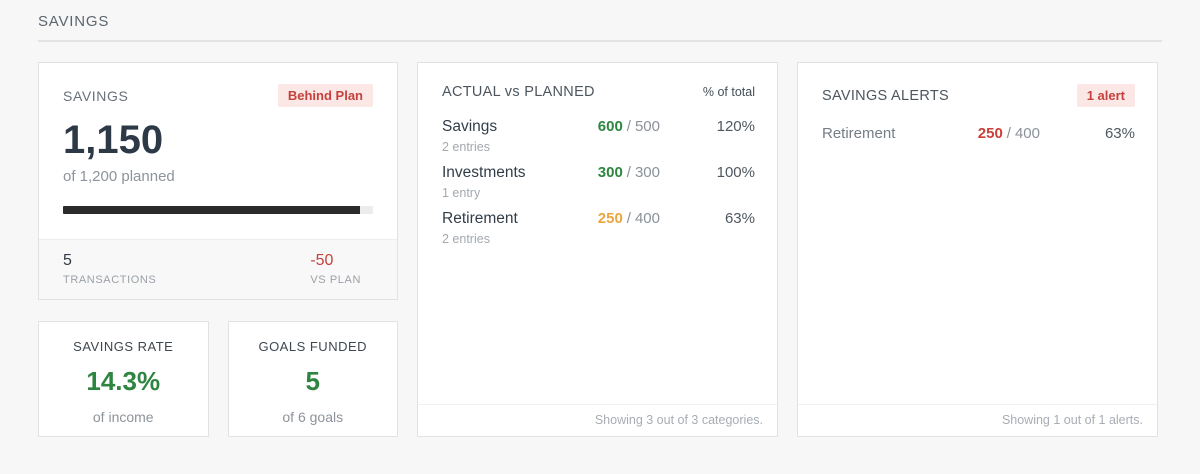  I want to click on summary-stats-strip: 5 TRANSACTIONS -50 VS PLAN, so click(218, 269).